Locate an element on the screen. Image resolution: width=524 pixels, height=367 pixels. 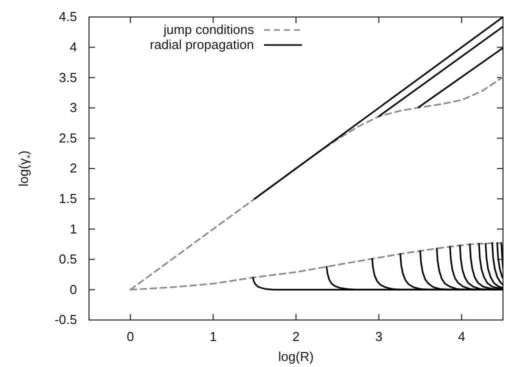
y-tick-label: 4 is located at coordinates (73, 46).